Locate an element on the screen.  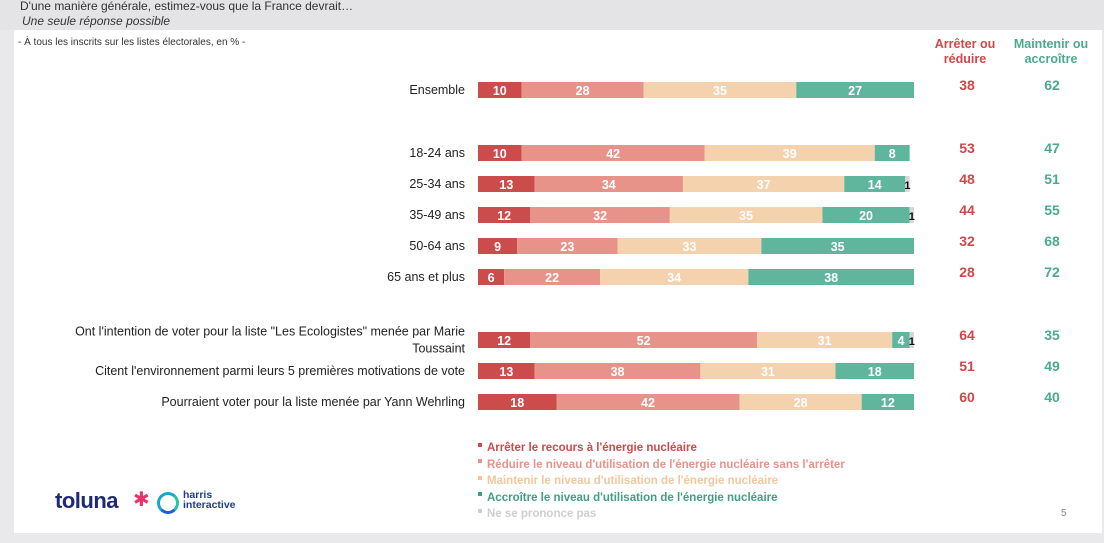
harris-logo-line2: interactive is located at coordinates (209, 505).